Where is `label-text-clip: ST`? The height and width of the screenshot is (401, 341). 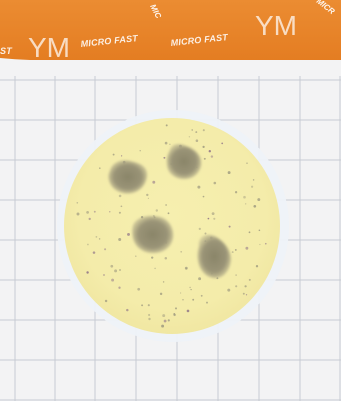 label-text-clip: ST is located at coordinates (6, 51).